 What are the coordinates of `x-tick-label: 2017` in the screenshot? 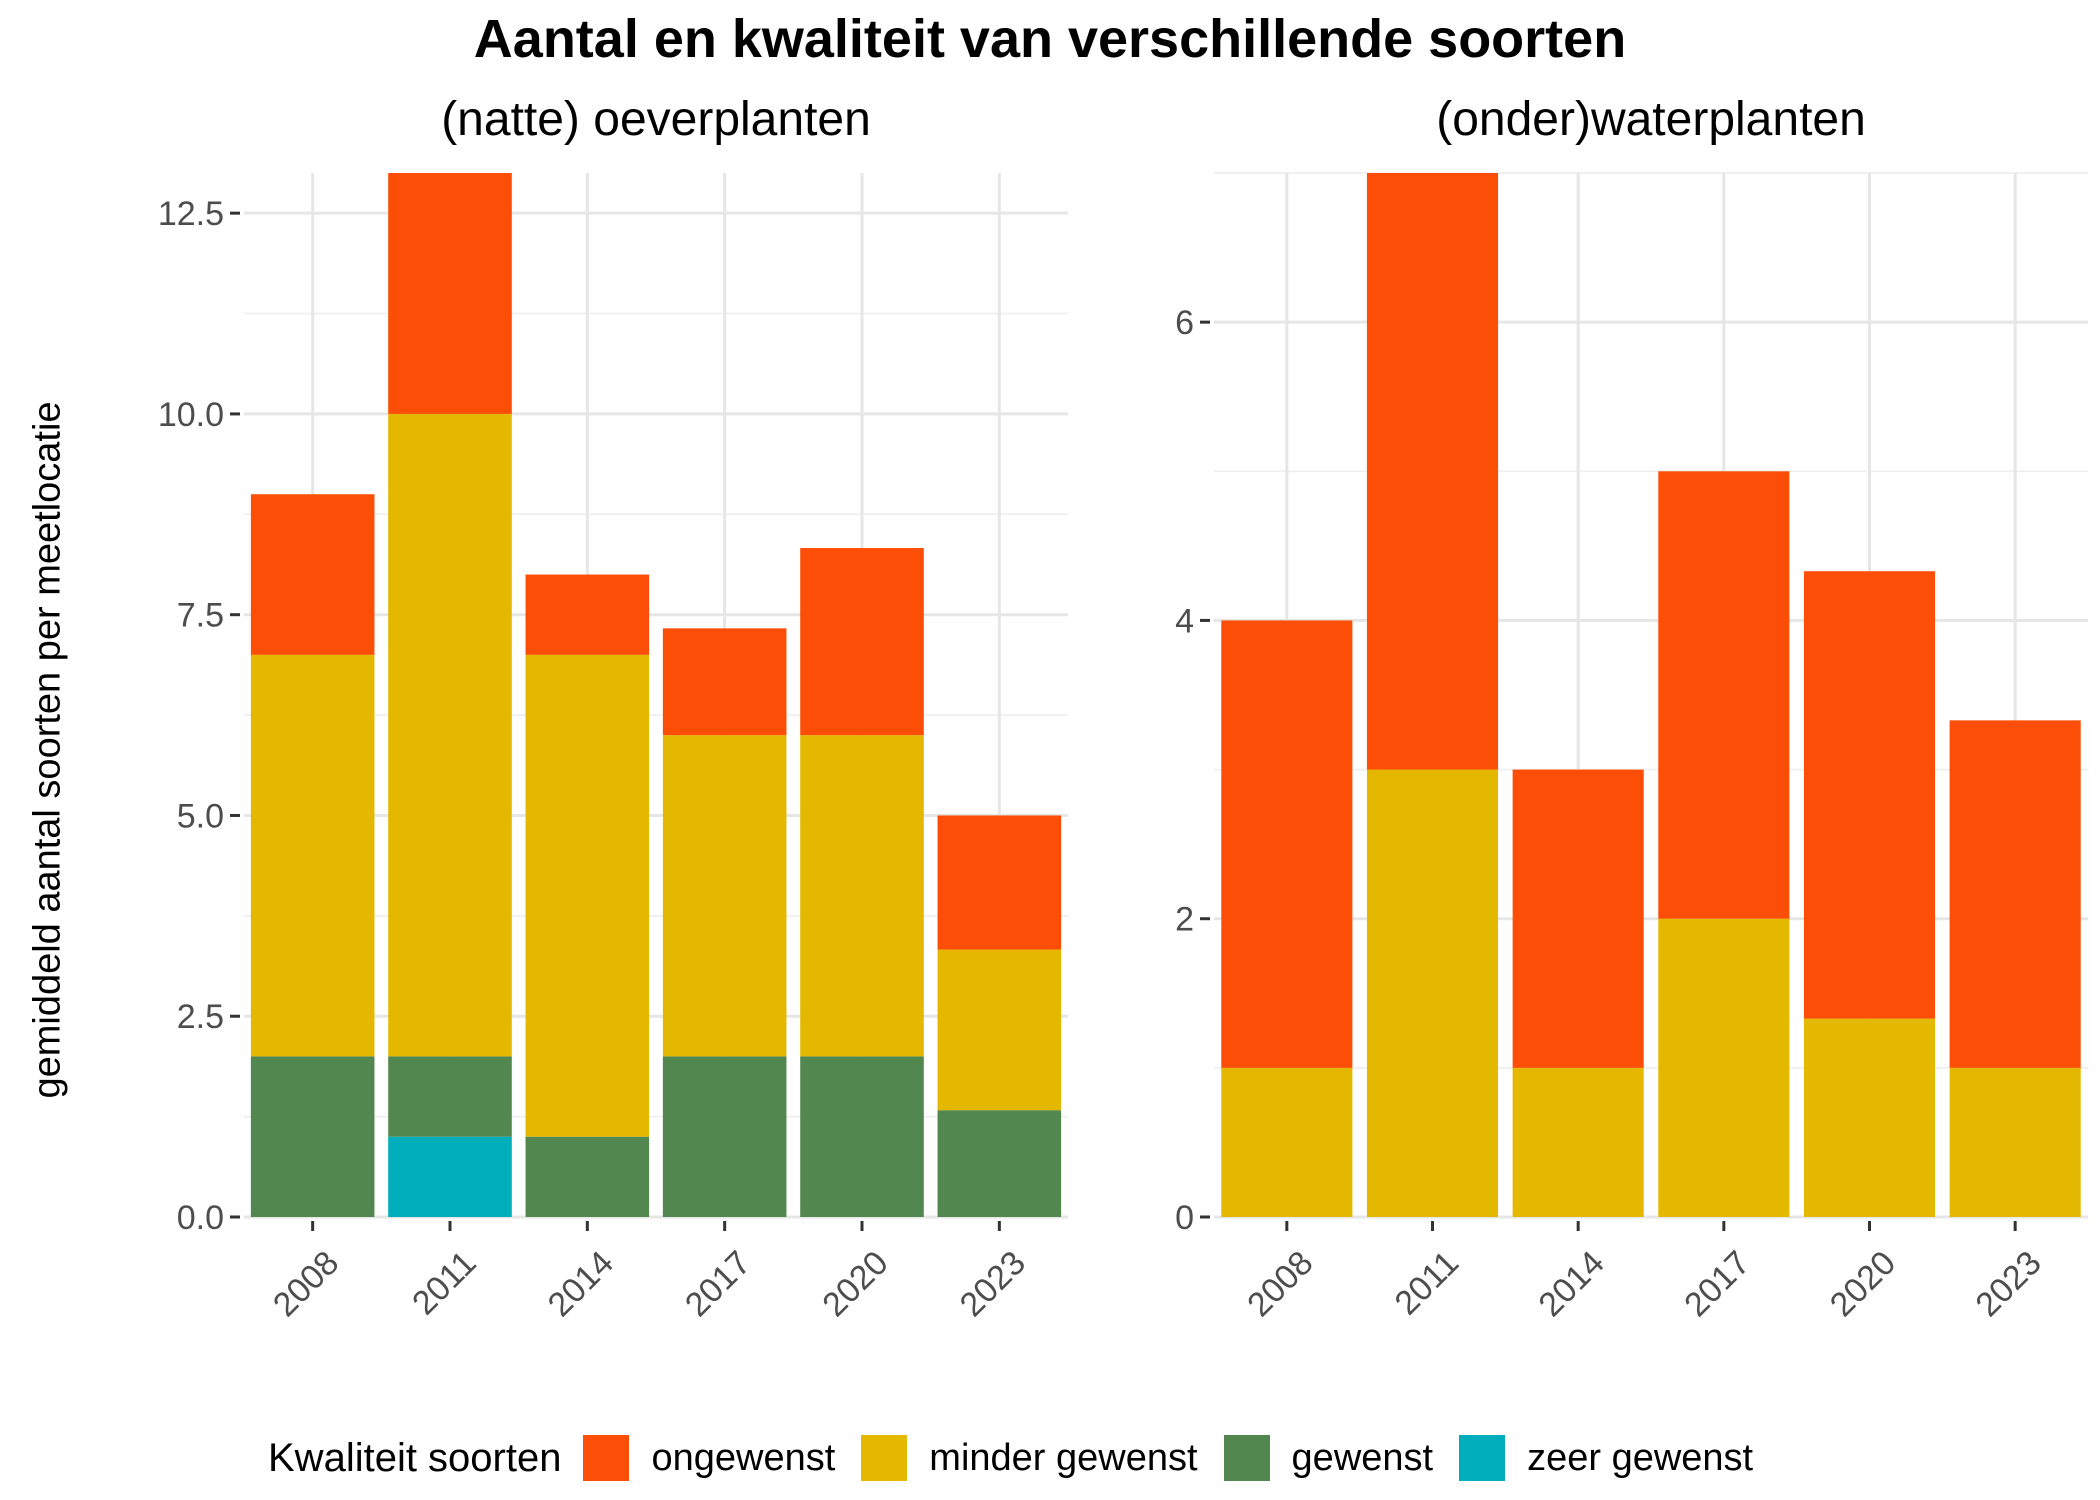 It's located at (1717, 1284).